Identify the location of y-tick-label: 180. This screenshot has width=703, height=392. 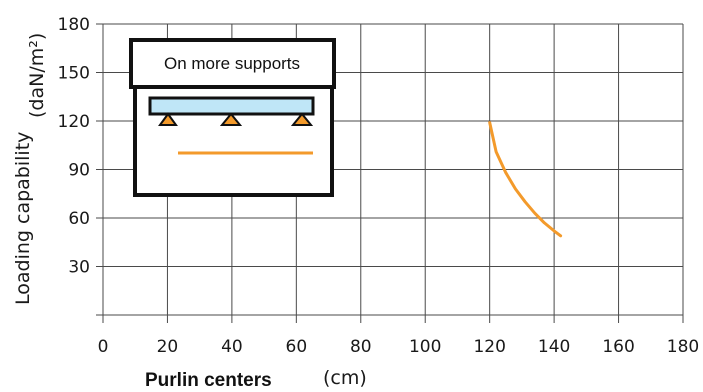
(74, 25).